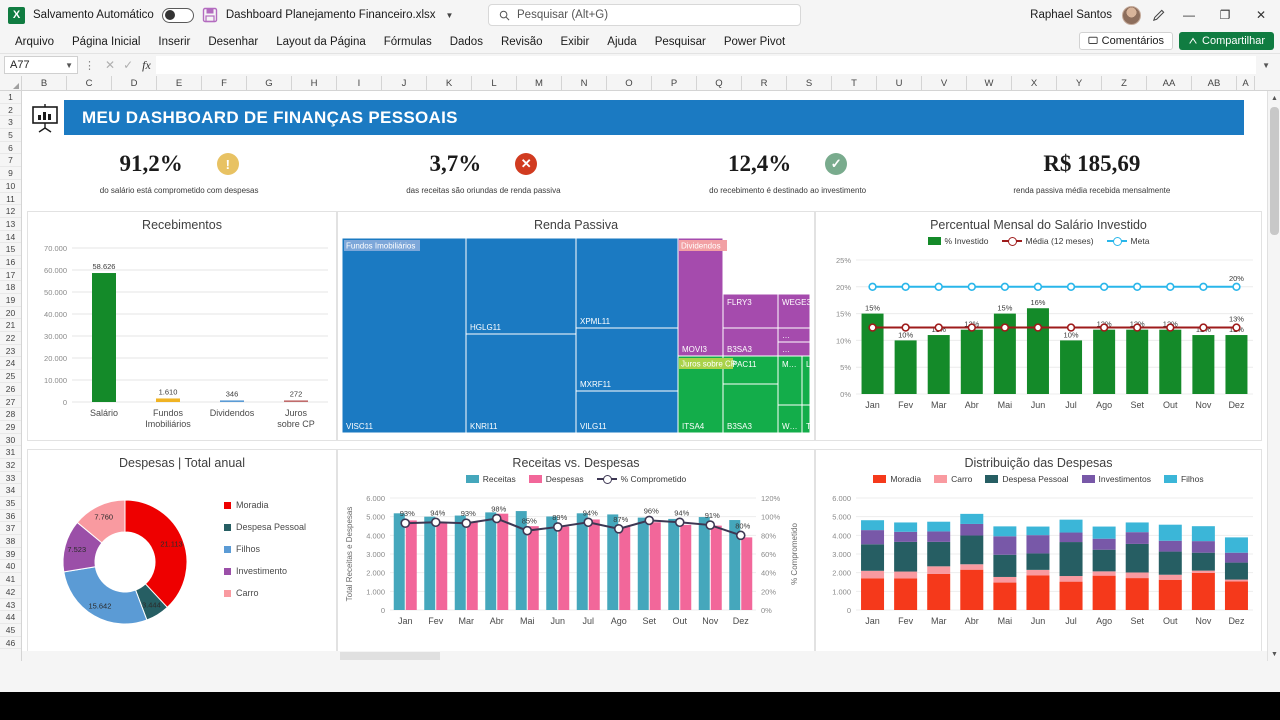 Image resolution: width=1280 pixels, height=720 pixels. Describe the element at coordinates (1261, 15) in the screenshot. I see `close-button: ✕` at that location.